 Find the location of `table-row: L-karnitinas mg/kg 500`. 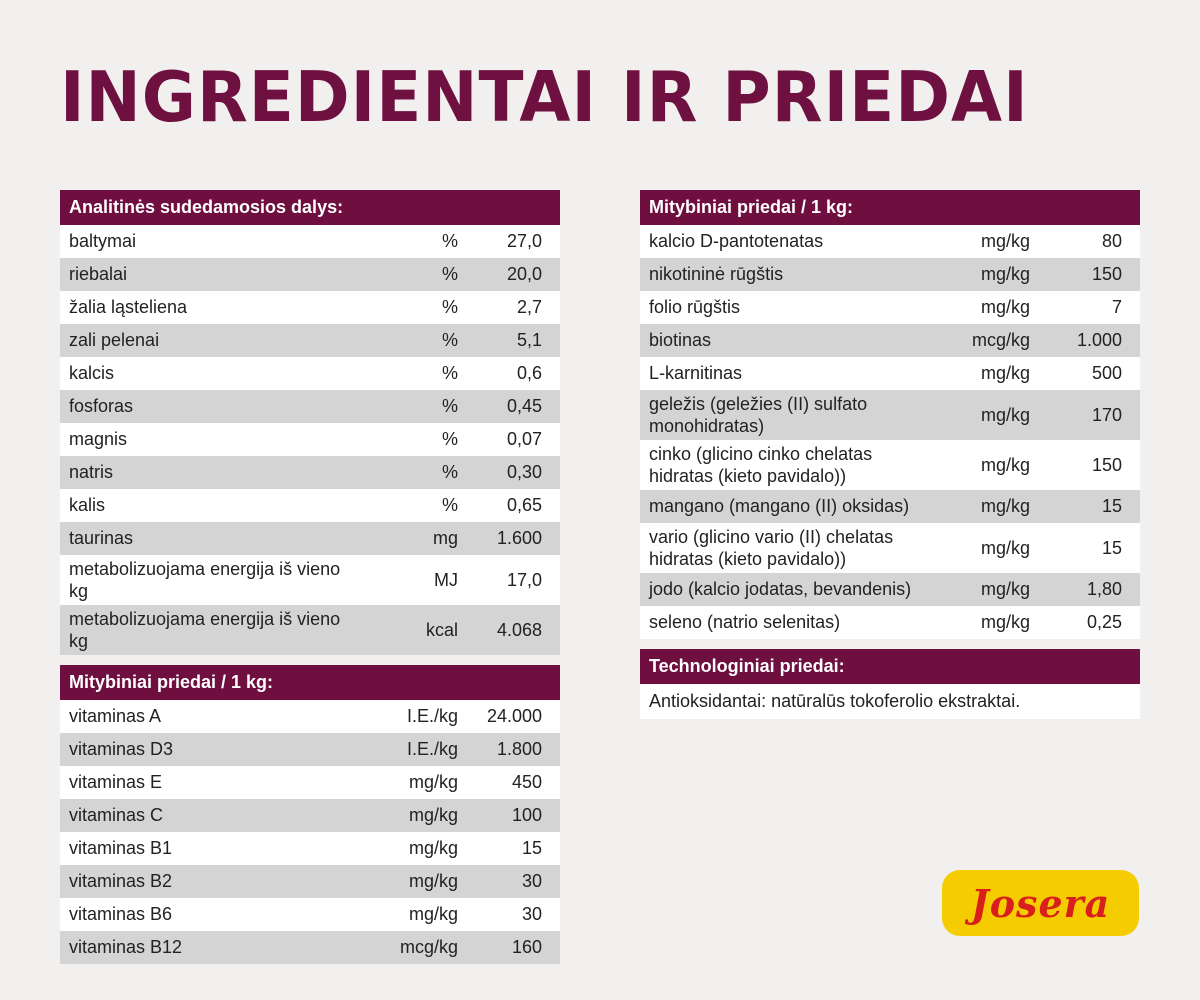

table-row: L-karnitinas mg/kg 500 is located at coordinates (890, 373).